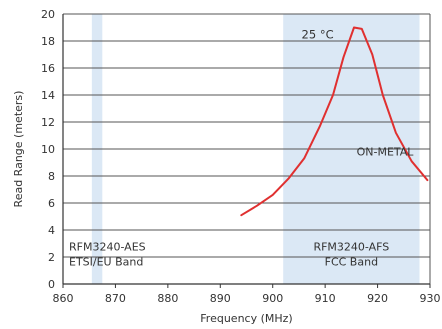 This screenshot has width=442, height=329. Describe the element at coordinates (430, 298) in the screenshot. I see `x-tick-label-930: 930` at that location.